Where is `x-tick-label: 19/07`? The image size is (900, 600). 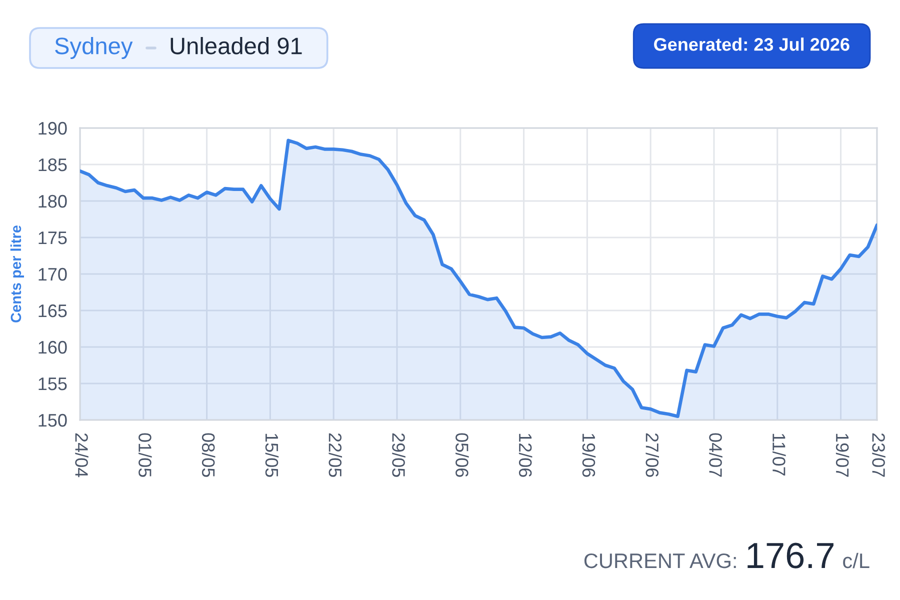 x-tick-label: 19/07 is located at coordinates (843, 455).